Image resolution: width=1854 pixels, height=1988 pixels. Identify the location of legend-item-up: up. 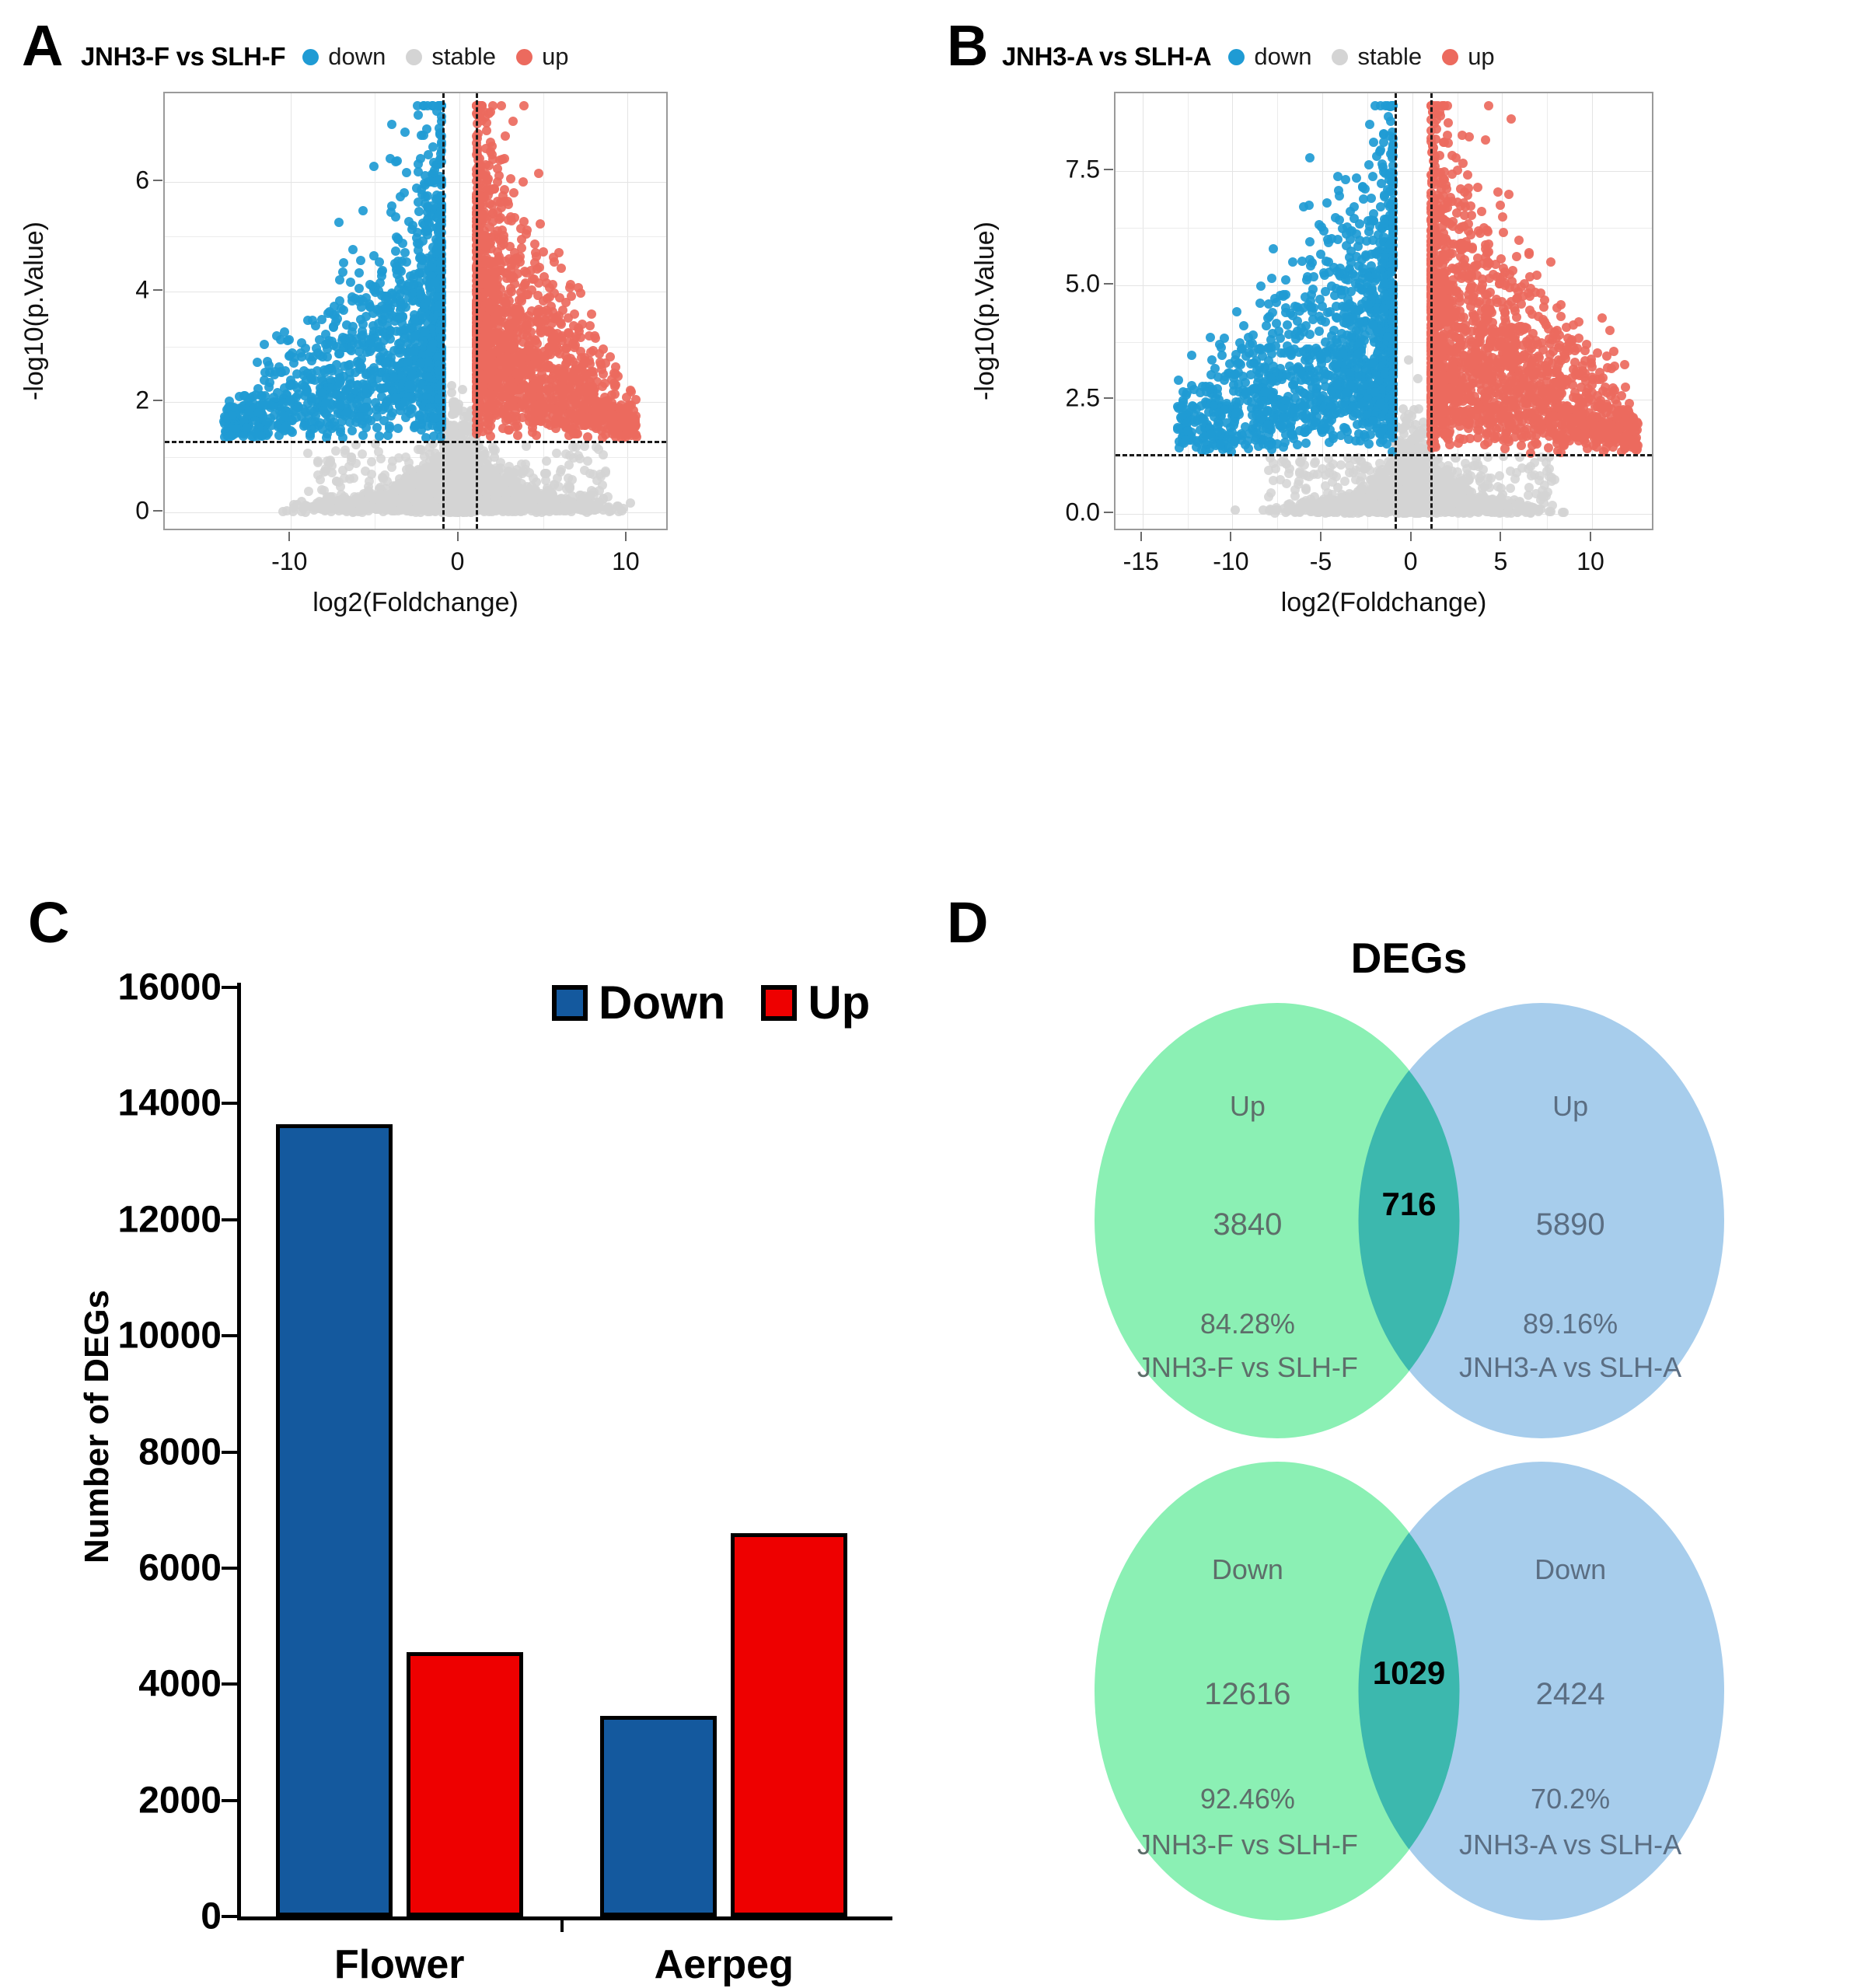
(543, 57).